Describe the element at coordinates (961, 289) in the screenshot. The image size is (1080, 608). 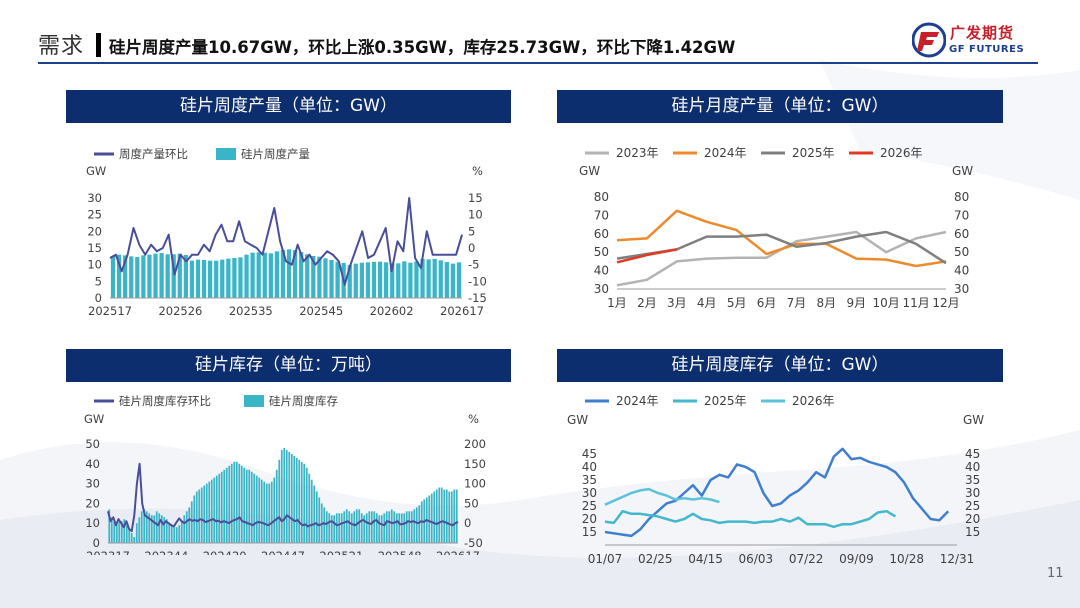
I see `y-tick-right: 30` at that location.